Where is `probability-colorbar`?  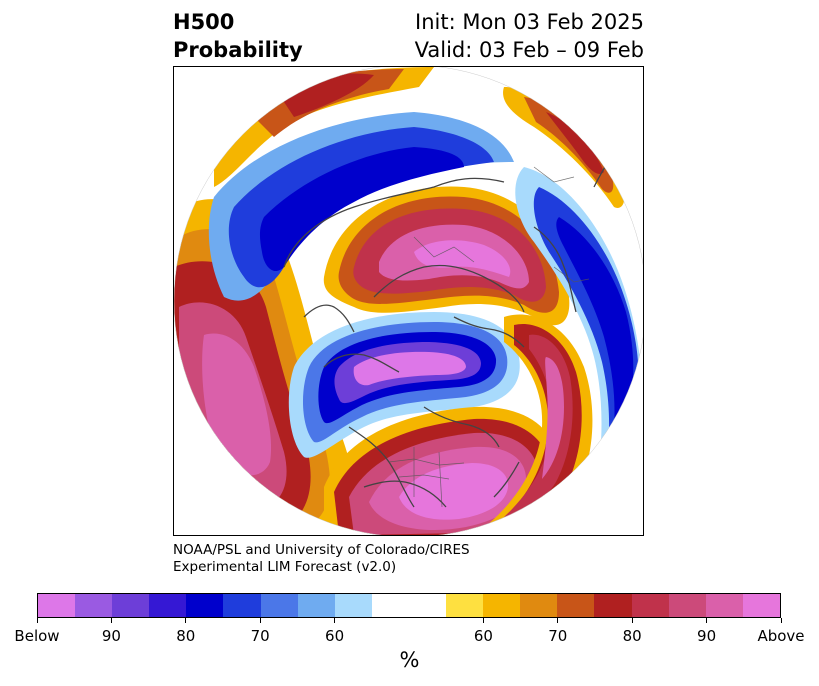
probability-colorbar is located at coordinates (409, 605).